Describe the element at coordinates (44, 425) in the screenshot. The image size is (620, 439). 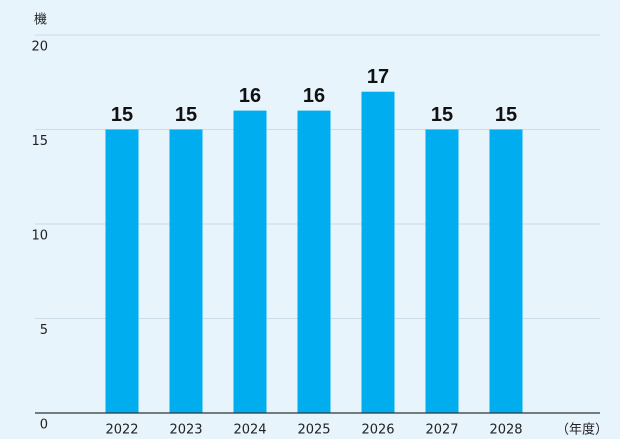
I see `y-tick-label: 0` at that location.